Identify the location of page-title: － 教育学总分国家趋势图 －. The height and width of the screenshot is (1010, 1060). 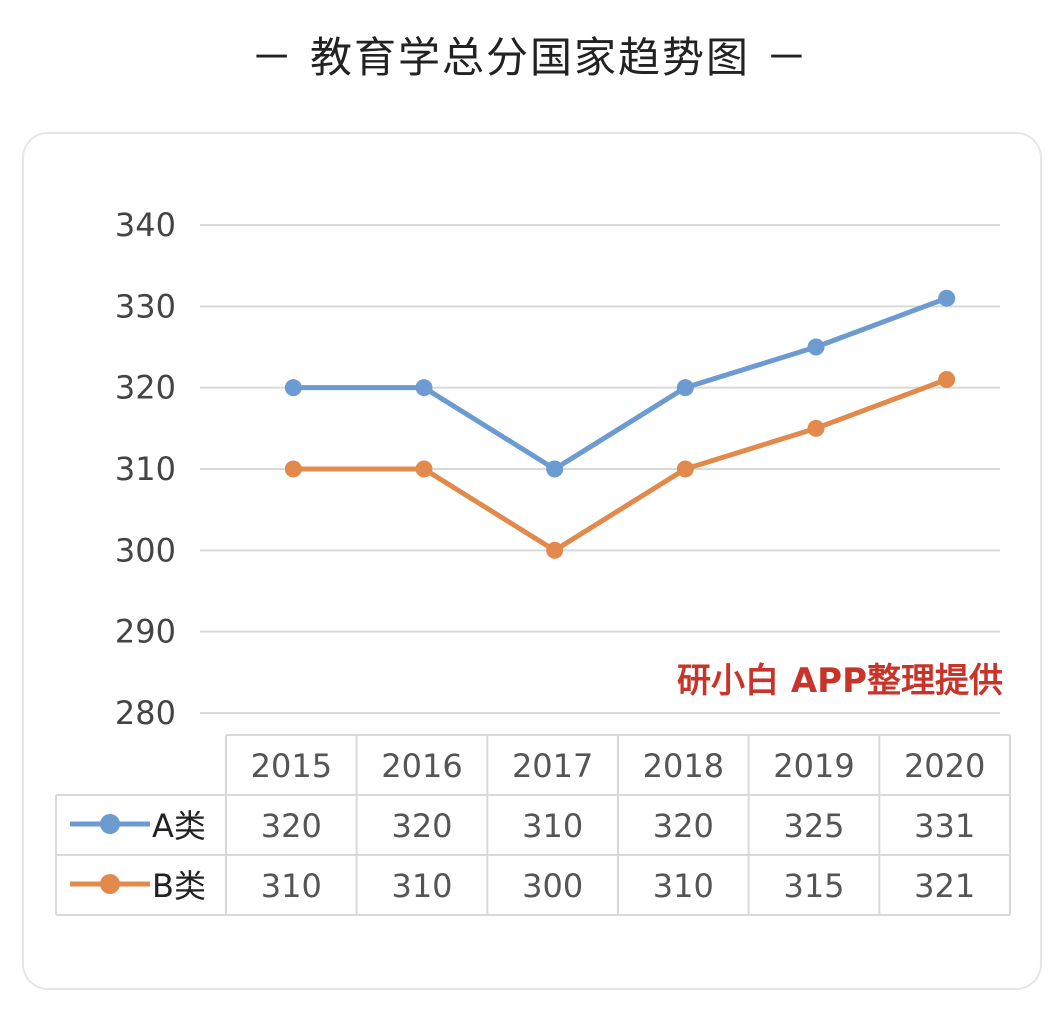
(530, 57).